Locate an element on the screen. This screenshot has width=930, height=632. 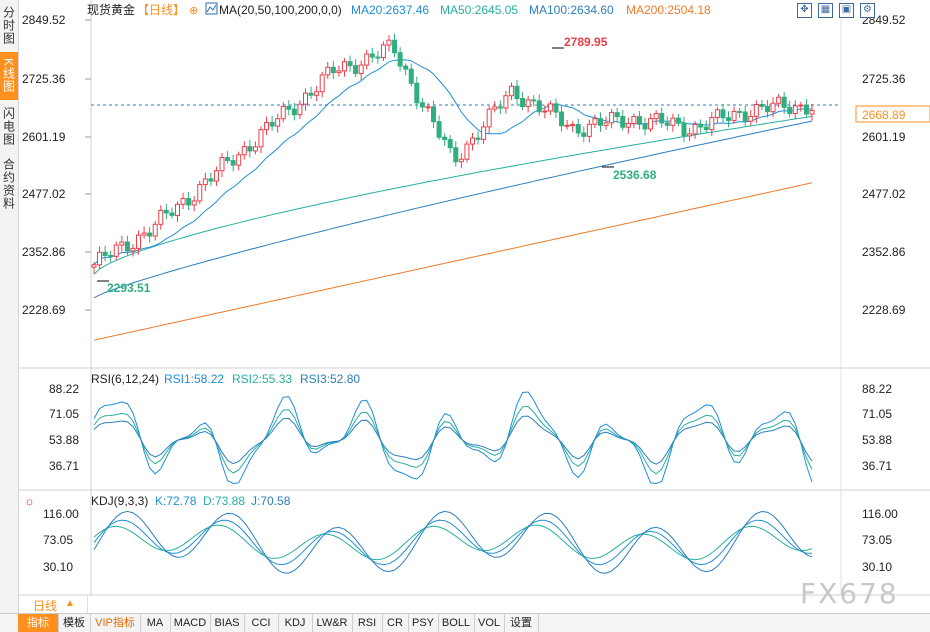
add-indicator-icon: ⊕ is located at coordinates (193, 11).